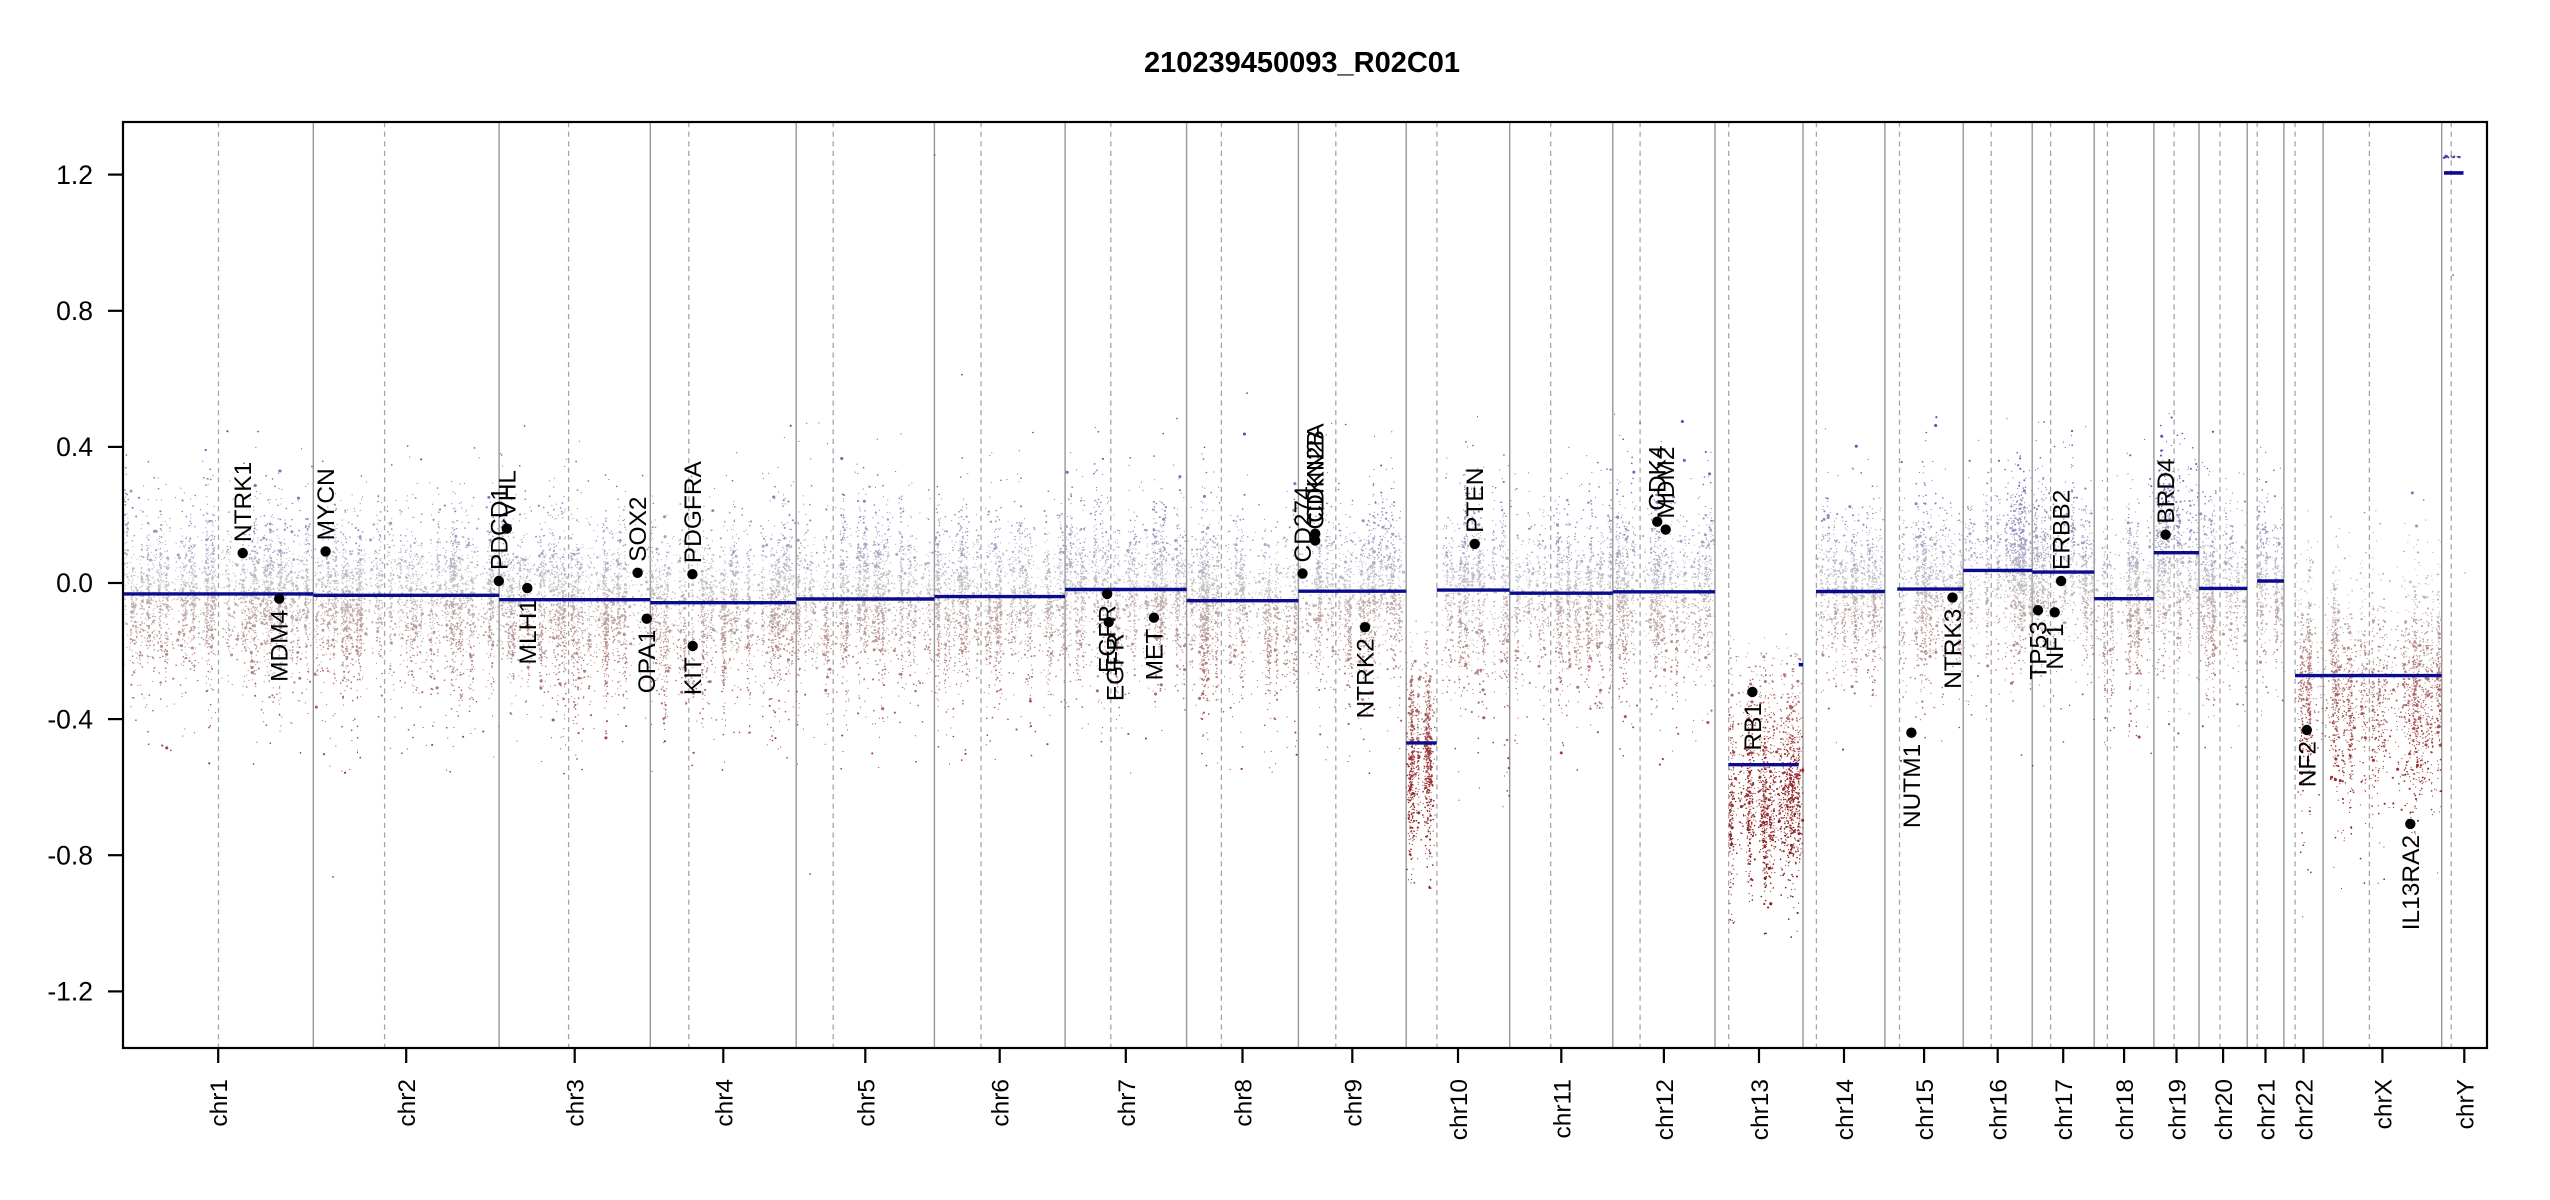 Image resolution: width=2550 pixels, height=1200 pixels. Describe the element at coordinates (724, 1103) in the screenshot. I see `svg-text: chr4` at that location.